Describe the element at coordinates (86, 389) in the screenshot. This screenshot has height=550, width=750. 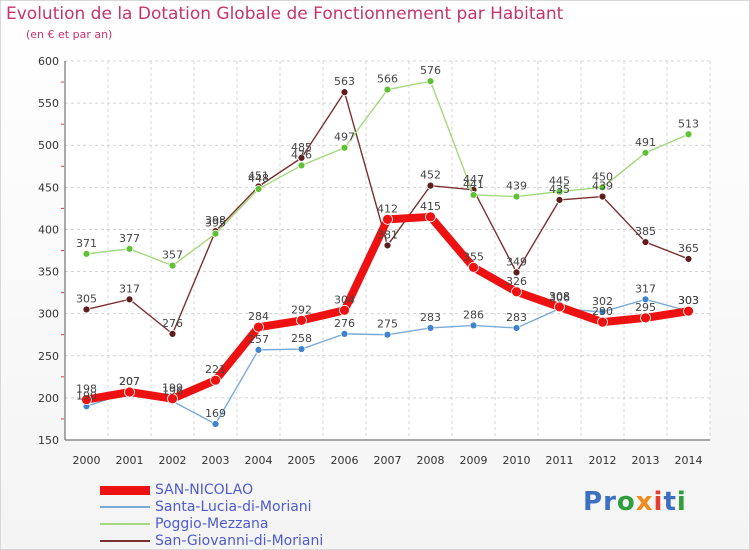
I see `data-label: 198` at that location.